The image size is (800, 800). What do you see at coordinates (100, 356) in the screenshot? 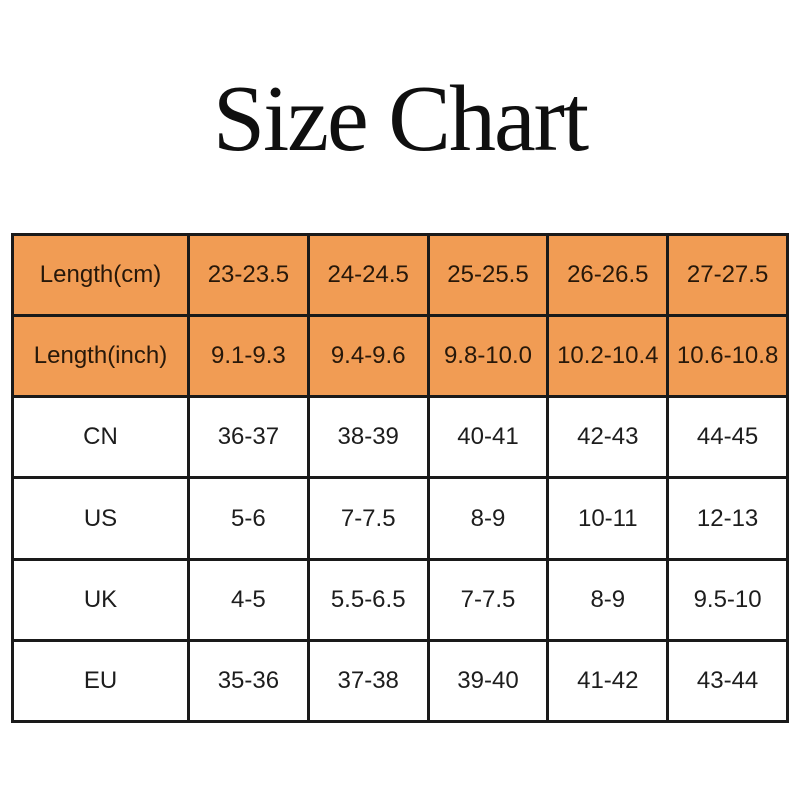
I see `row-header-cell: Length(inch)` at bounding box center [100, 356].